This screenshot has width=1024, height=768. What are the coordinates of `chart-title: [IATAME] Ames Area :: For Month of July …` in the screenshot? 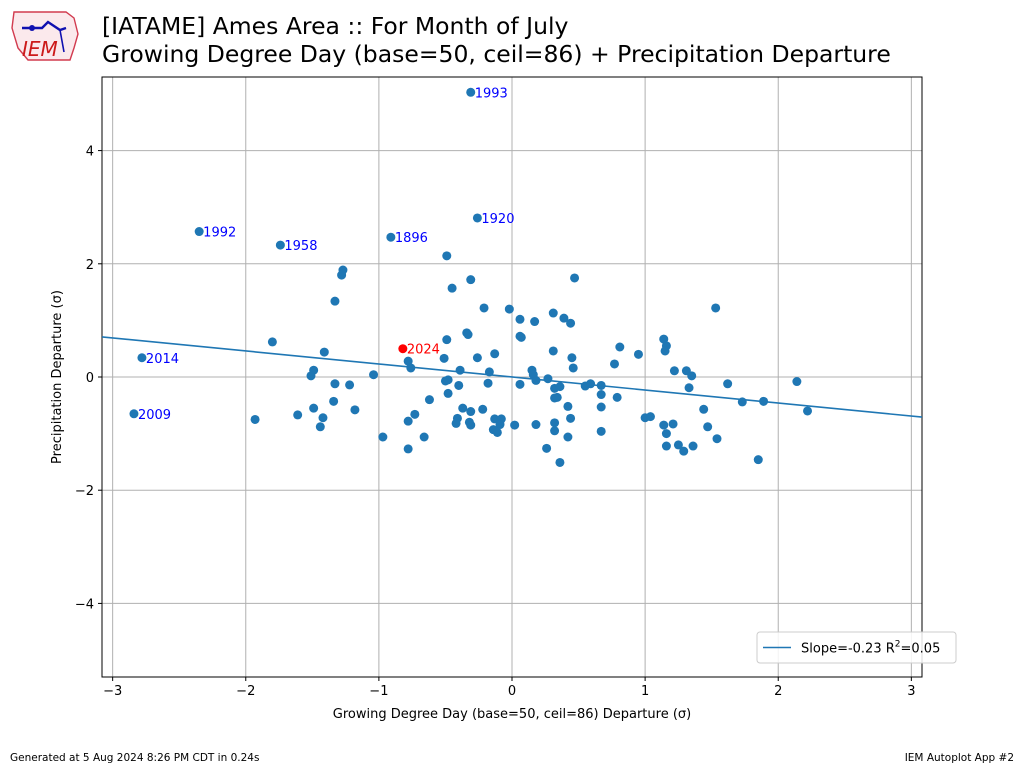 It's located at (496, 40).